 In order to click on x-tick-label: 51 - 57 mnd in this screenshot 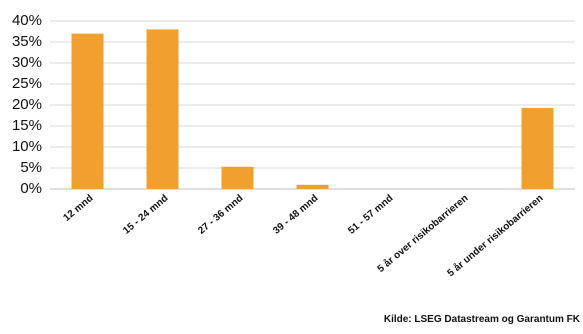, I will do `click(370, 215)`.